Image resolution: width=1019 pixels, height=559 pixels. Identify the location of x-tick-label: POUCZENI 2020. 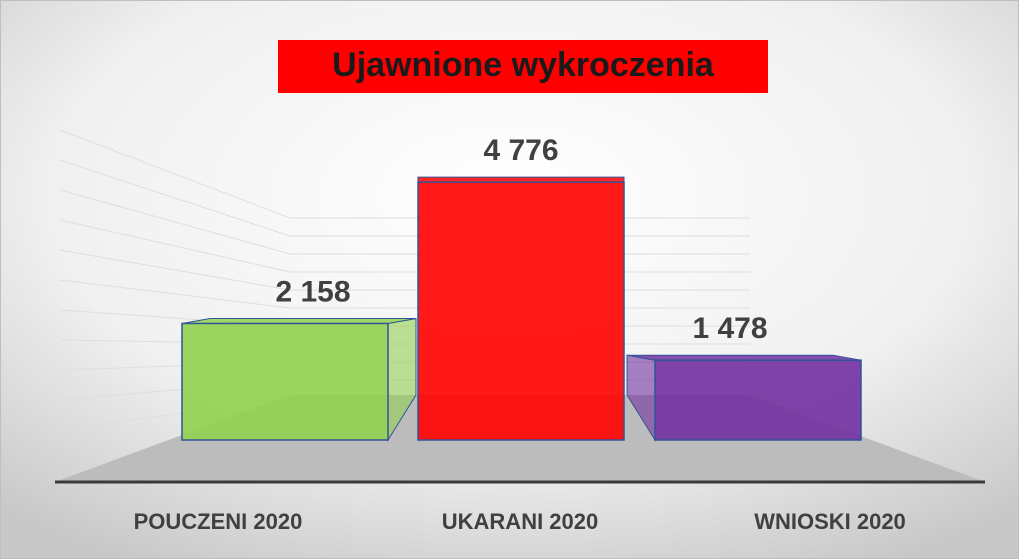
(218, 521).